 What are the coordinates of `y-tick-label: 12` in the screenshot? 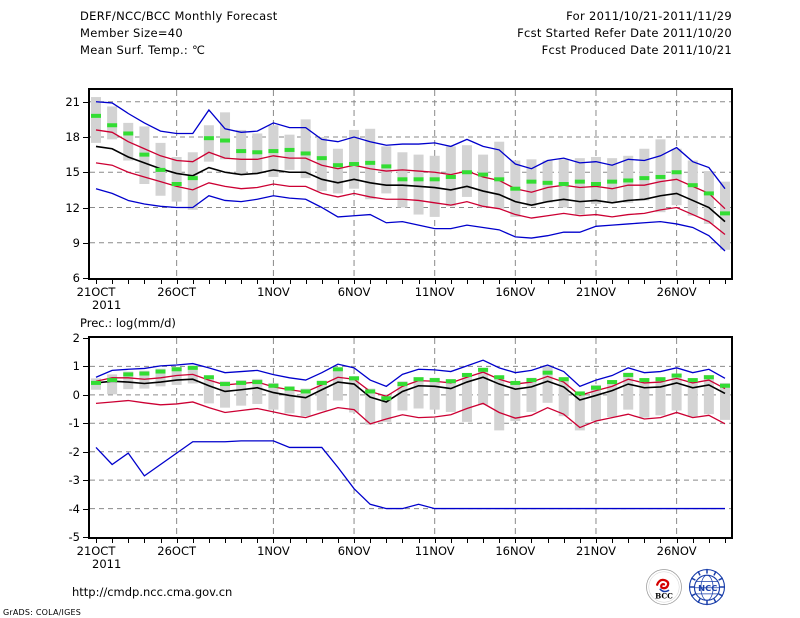 It's located at (72, 207).